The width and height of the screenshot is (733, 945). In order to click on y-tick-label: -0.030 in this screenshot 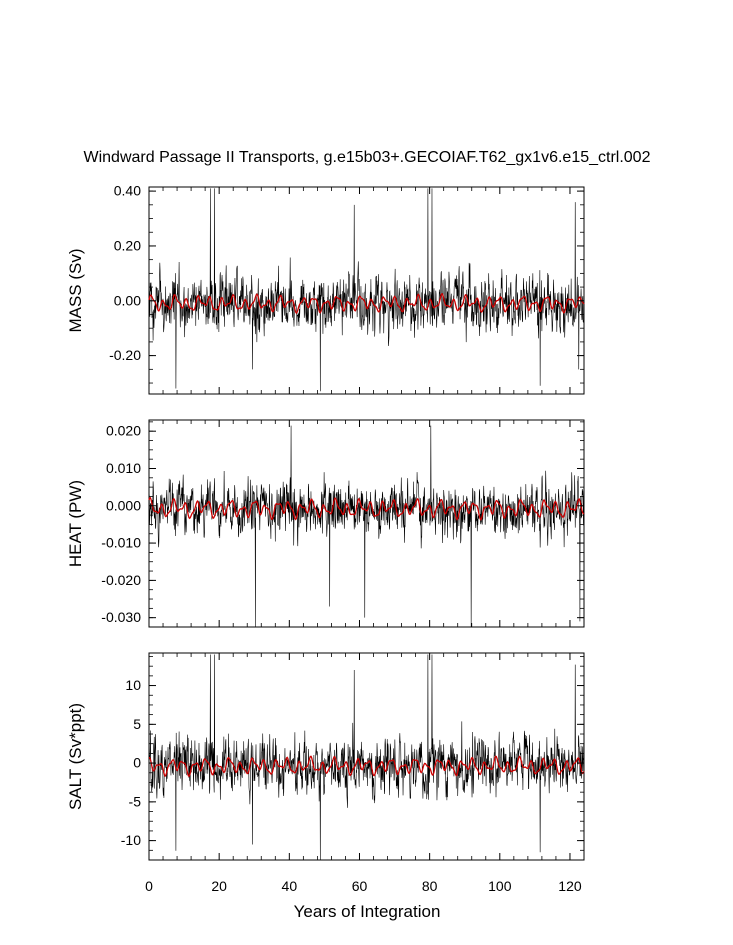, I will do `click(121, 617)`.